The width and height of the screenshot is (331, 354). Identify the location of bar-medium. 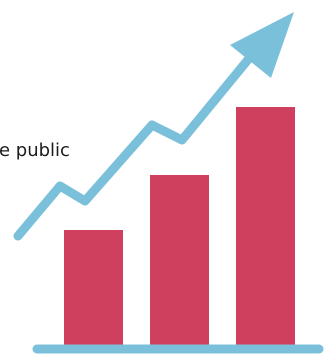
(179, 262).